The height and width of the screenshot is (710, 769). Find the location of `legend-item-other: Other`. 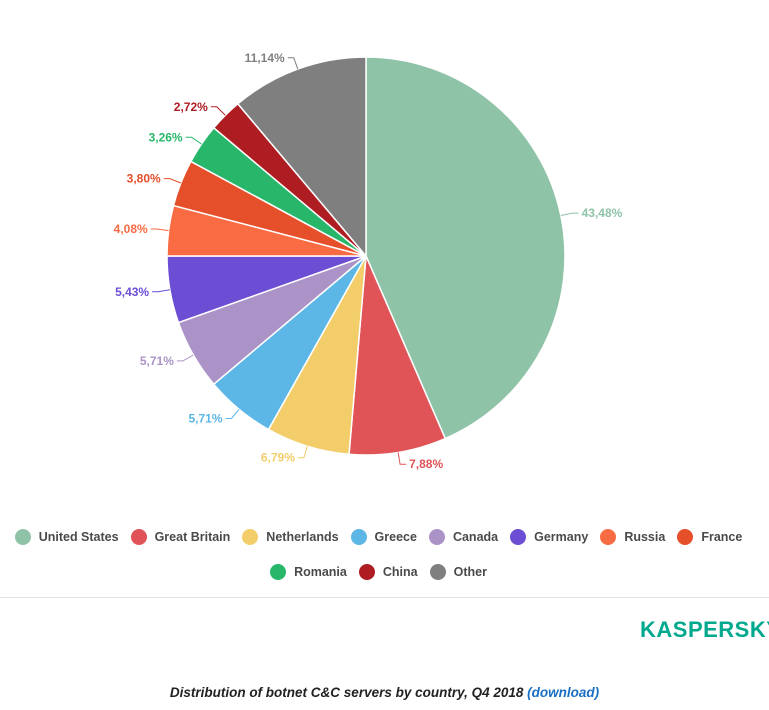

legend-item-other: Other is located at coordinates (458, 572).